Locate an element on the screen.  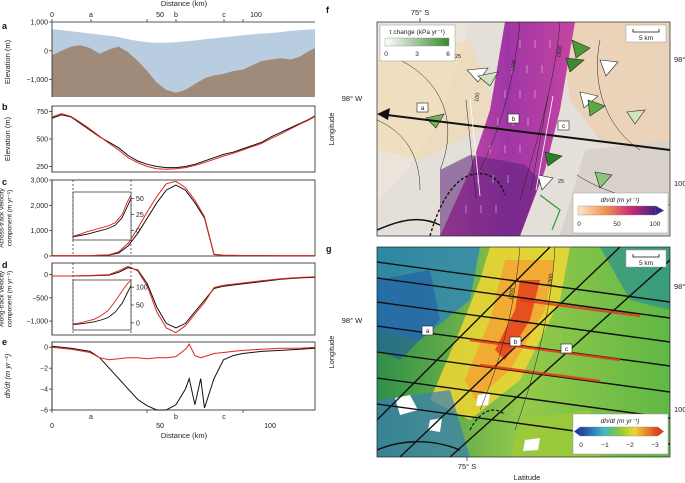
panel-c-y-axis: 3,000 2,000 1,000 0 is located at coordinates (41, 219).